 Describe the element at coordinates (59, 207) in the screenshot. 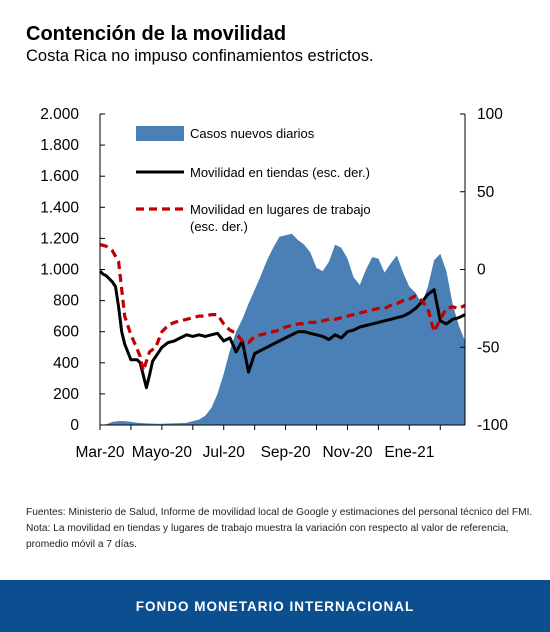

I see `left-tick-label: 1.400` at that location.